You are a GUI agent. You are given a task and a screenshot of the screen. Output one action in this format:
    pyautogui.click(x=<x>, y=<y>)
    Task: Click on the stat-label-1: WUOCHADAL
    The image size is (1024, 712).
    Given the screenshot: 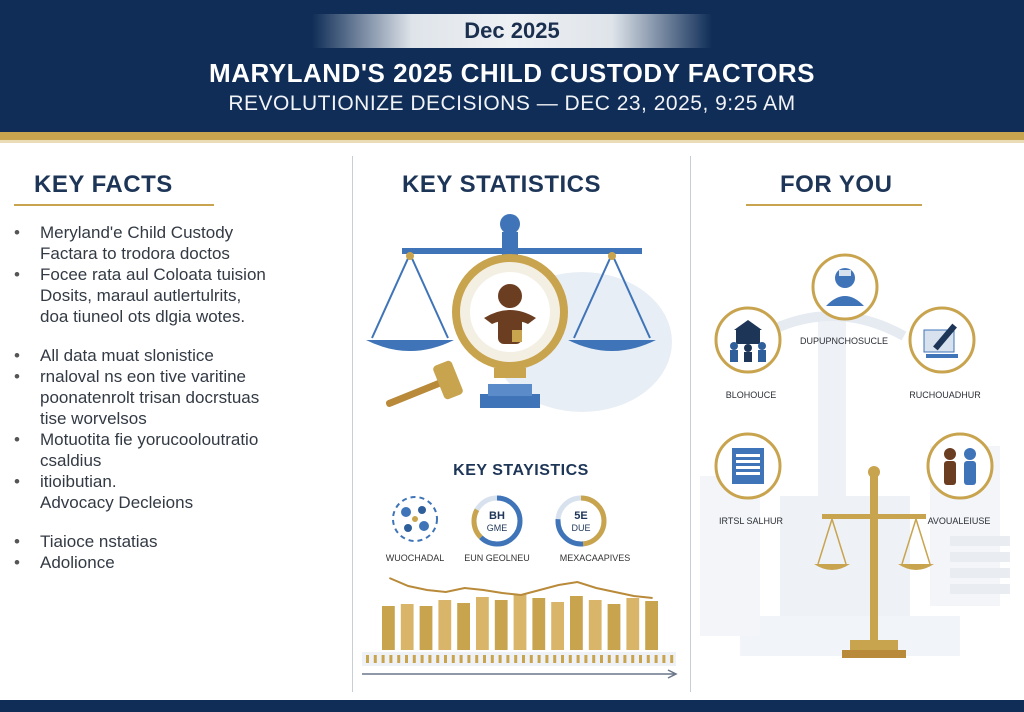 What is the action you would take?
    pyautogui.click(x=415, y=558)
    